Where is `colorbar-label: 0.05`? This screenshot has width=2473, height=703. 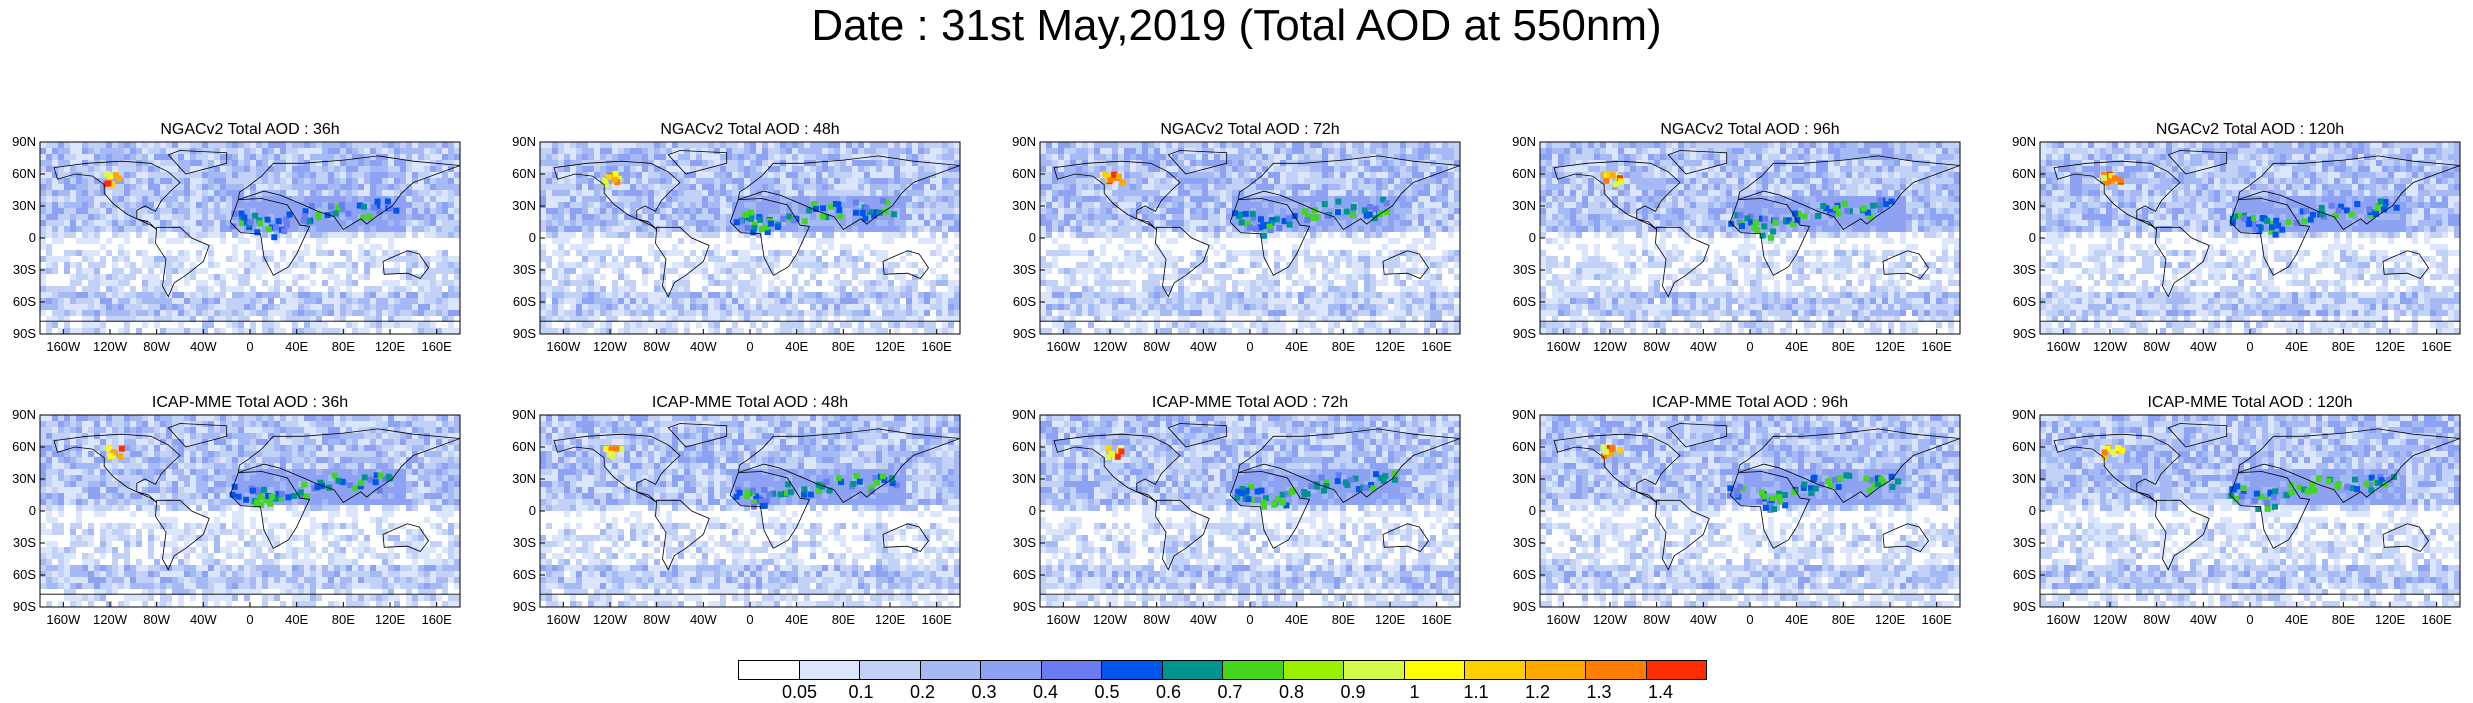
colorbar-label: 0.05 is located at coordinates (799, 692).